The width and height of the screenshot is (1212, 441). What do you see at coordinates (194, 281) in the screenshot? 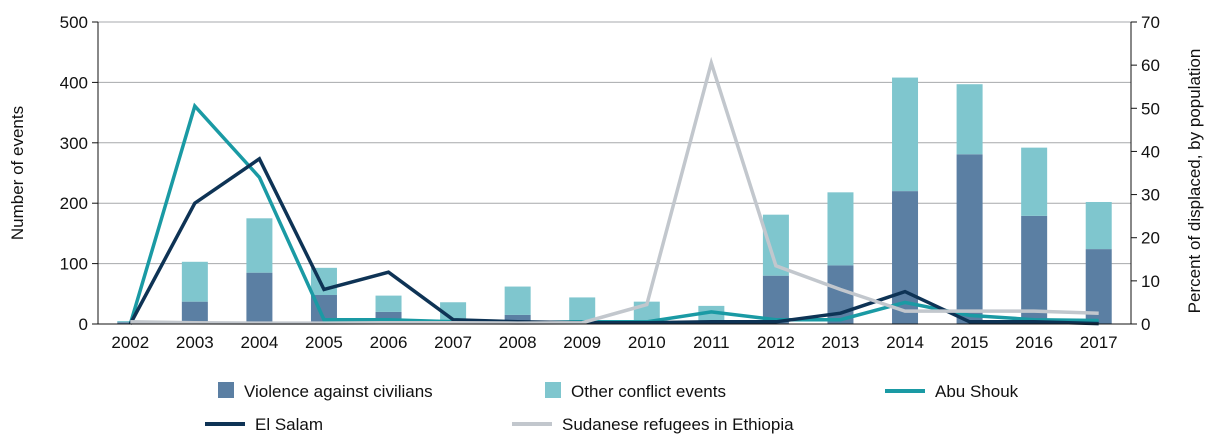
I see `bar-other-2003` at bounding box center [194, 281].